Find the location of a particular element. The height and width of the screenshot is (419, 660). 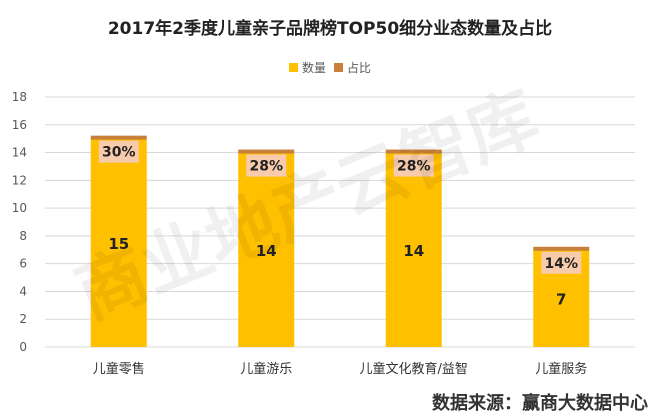

y-tick-label: 4 is located at coordinates (23, 291).